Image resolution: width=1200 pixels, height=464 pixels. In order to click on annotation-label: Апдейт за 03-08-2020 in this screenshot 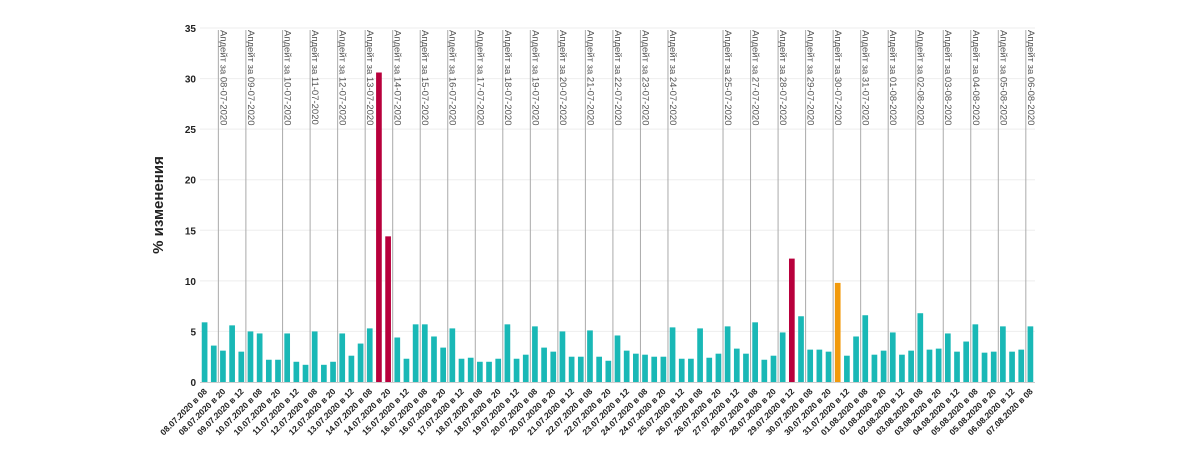, I will do `click(947, 77)`.